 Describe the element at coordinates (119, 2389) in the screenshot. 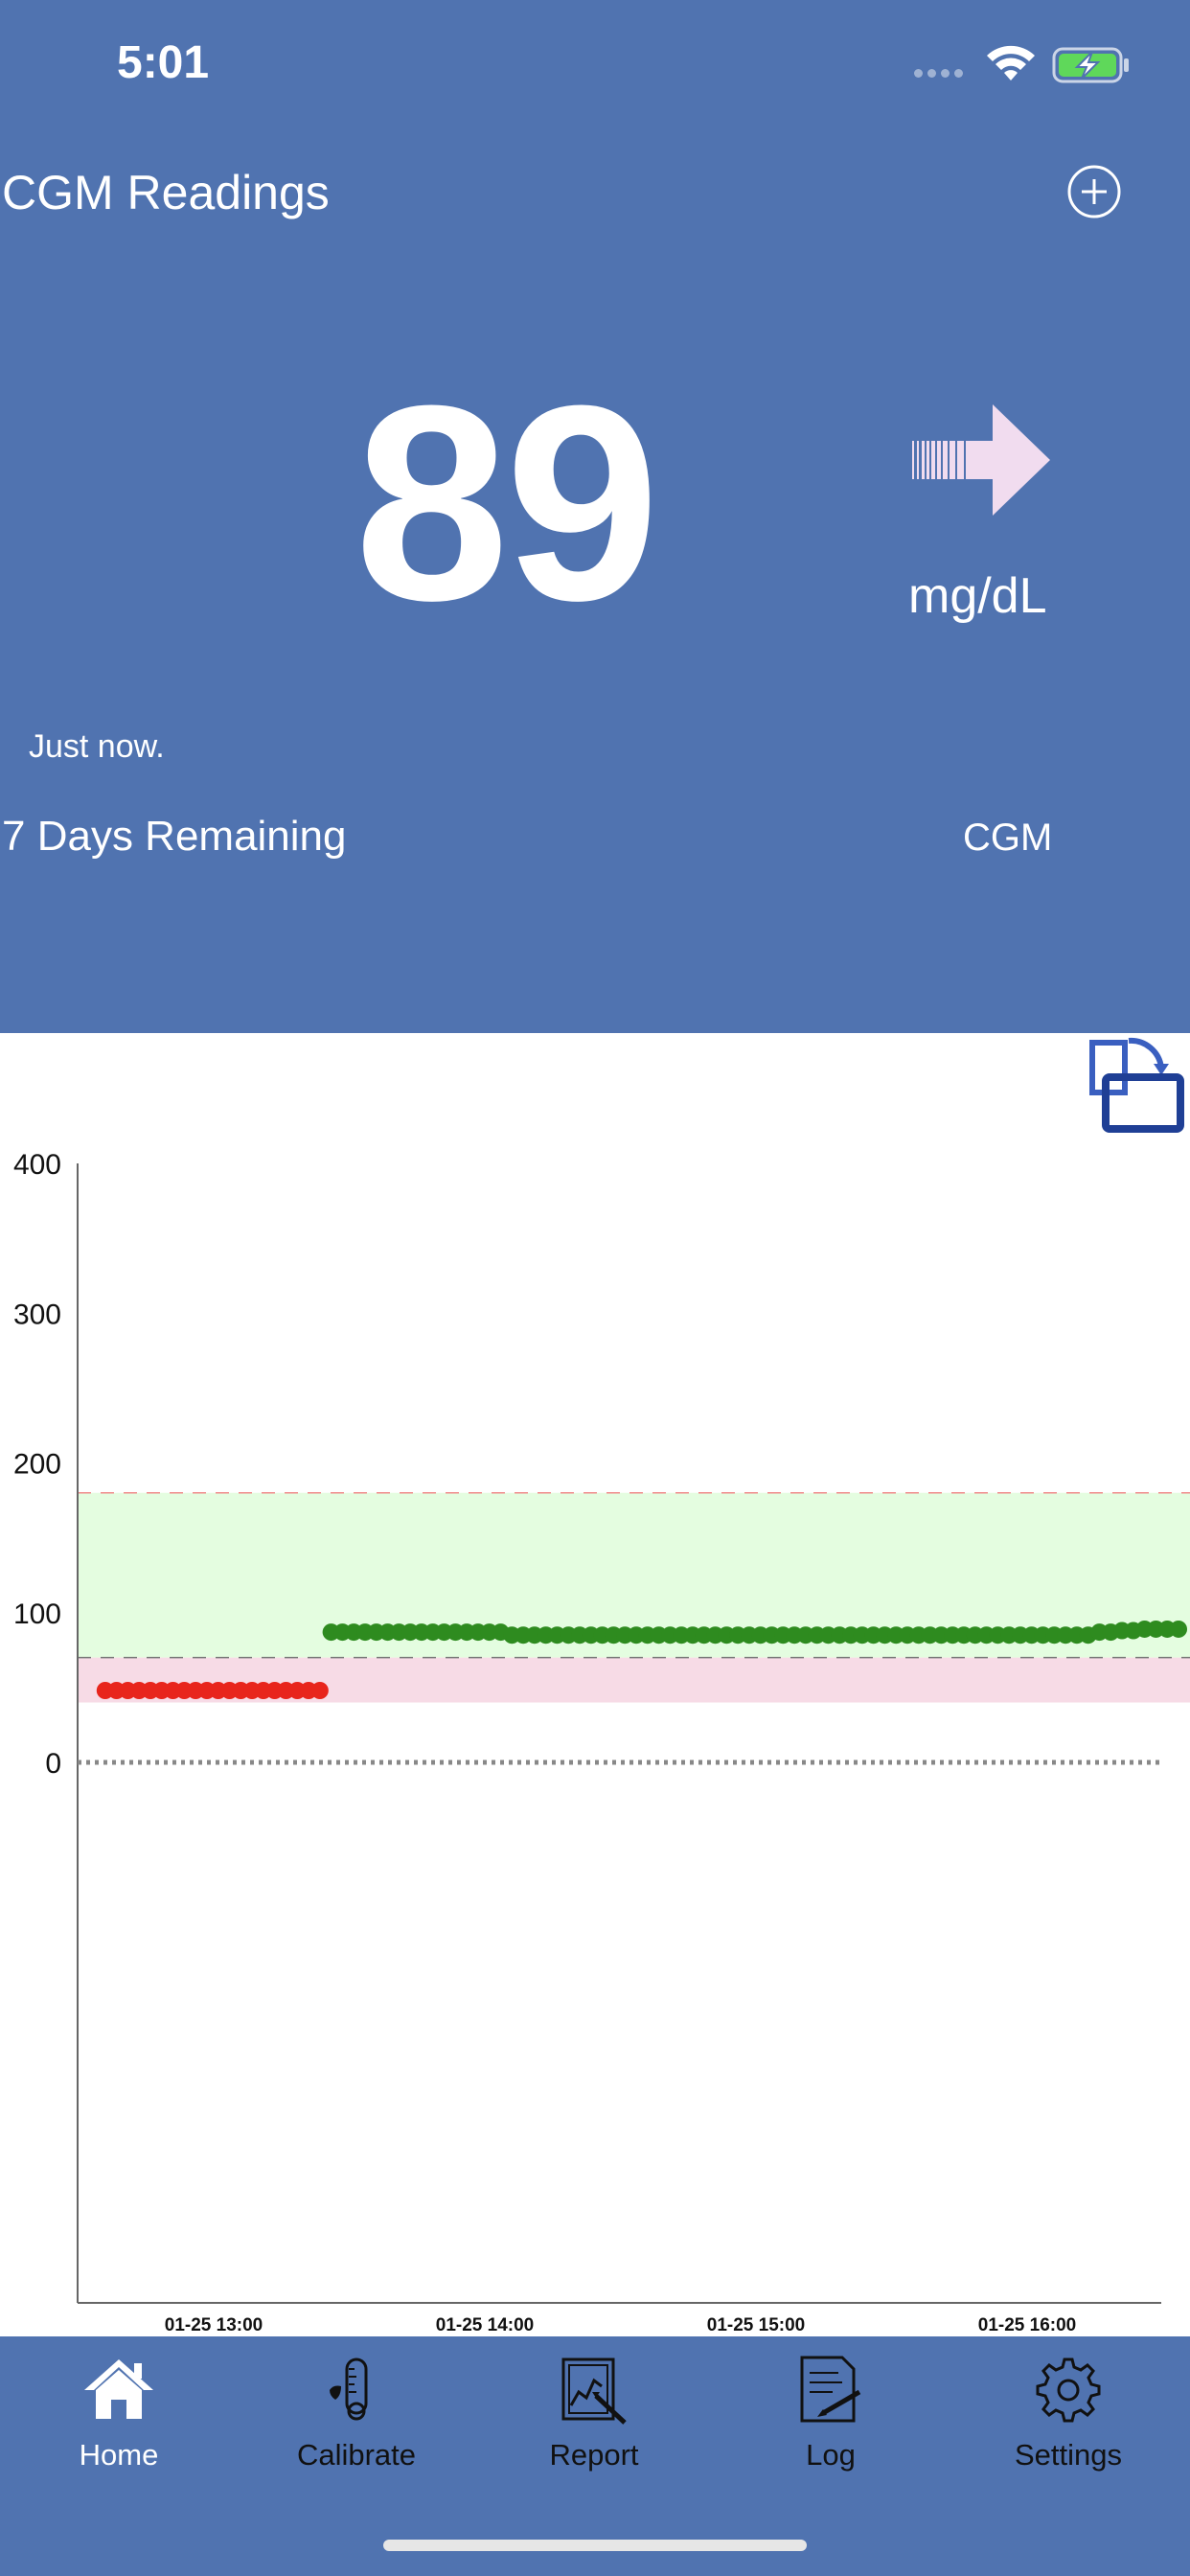

I see `home-icon` at that location.